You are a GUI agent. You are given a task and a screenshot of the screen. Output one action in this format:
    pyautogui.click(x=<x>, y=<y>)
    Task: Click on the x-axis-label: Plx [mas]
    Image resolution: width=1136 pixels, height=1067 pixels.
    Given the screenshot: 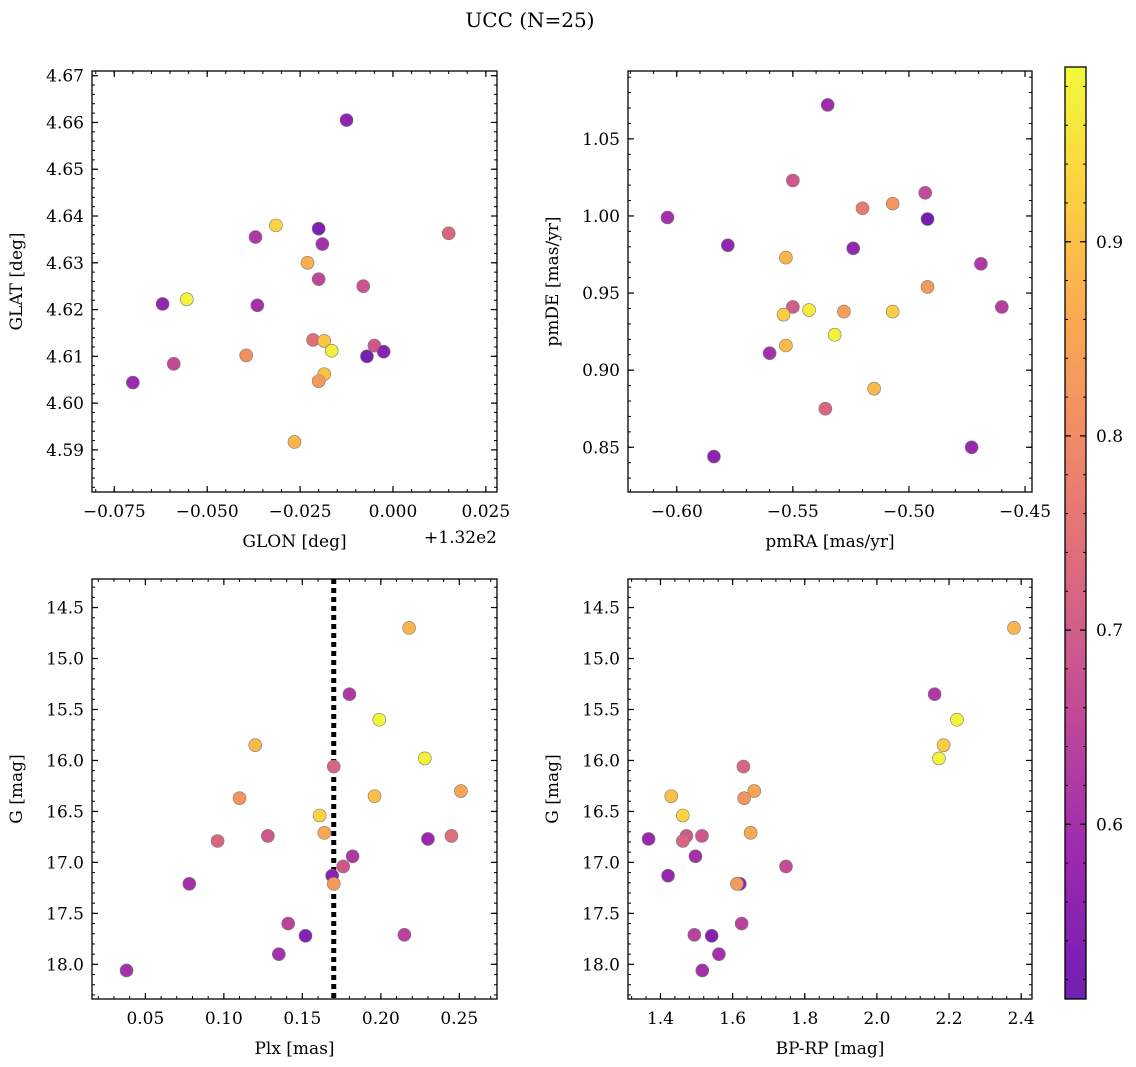 What is the action you would take?
    pyautogui.click(x=294, y=1049)
    